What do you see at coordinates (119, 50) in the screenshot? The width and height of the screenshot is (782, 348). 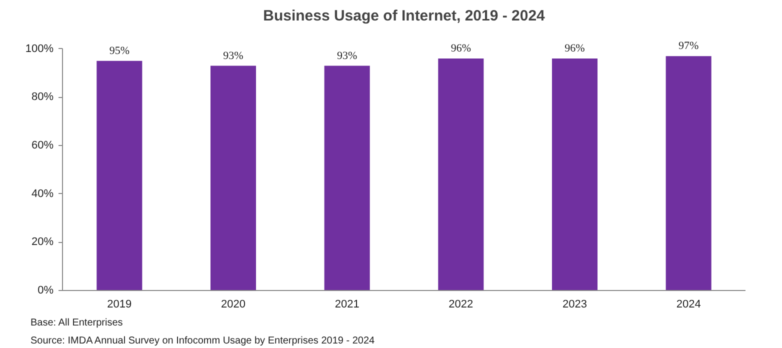 I see `data-label: 95%` at bounding box center [119, 50].